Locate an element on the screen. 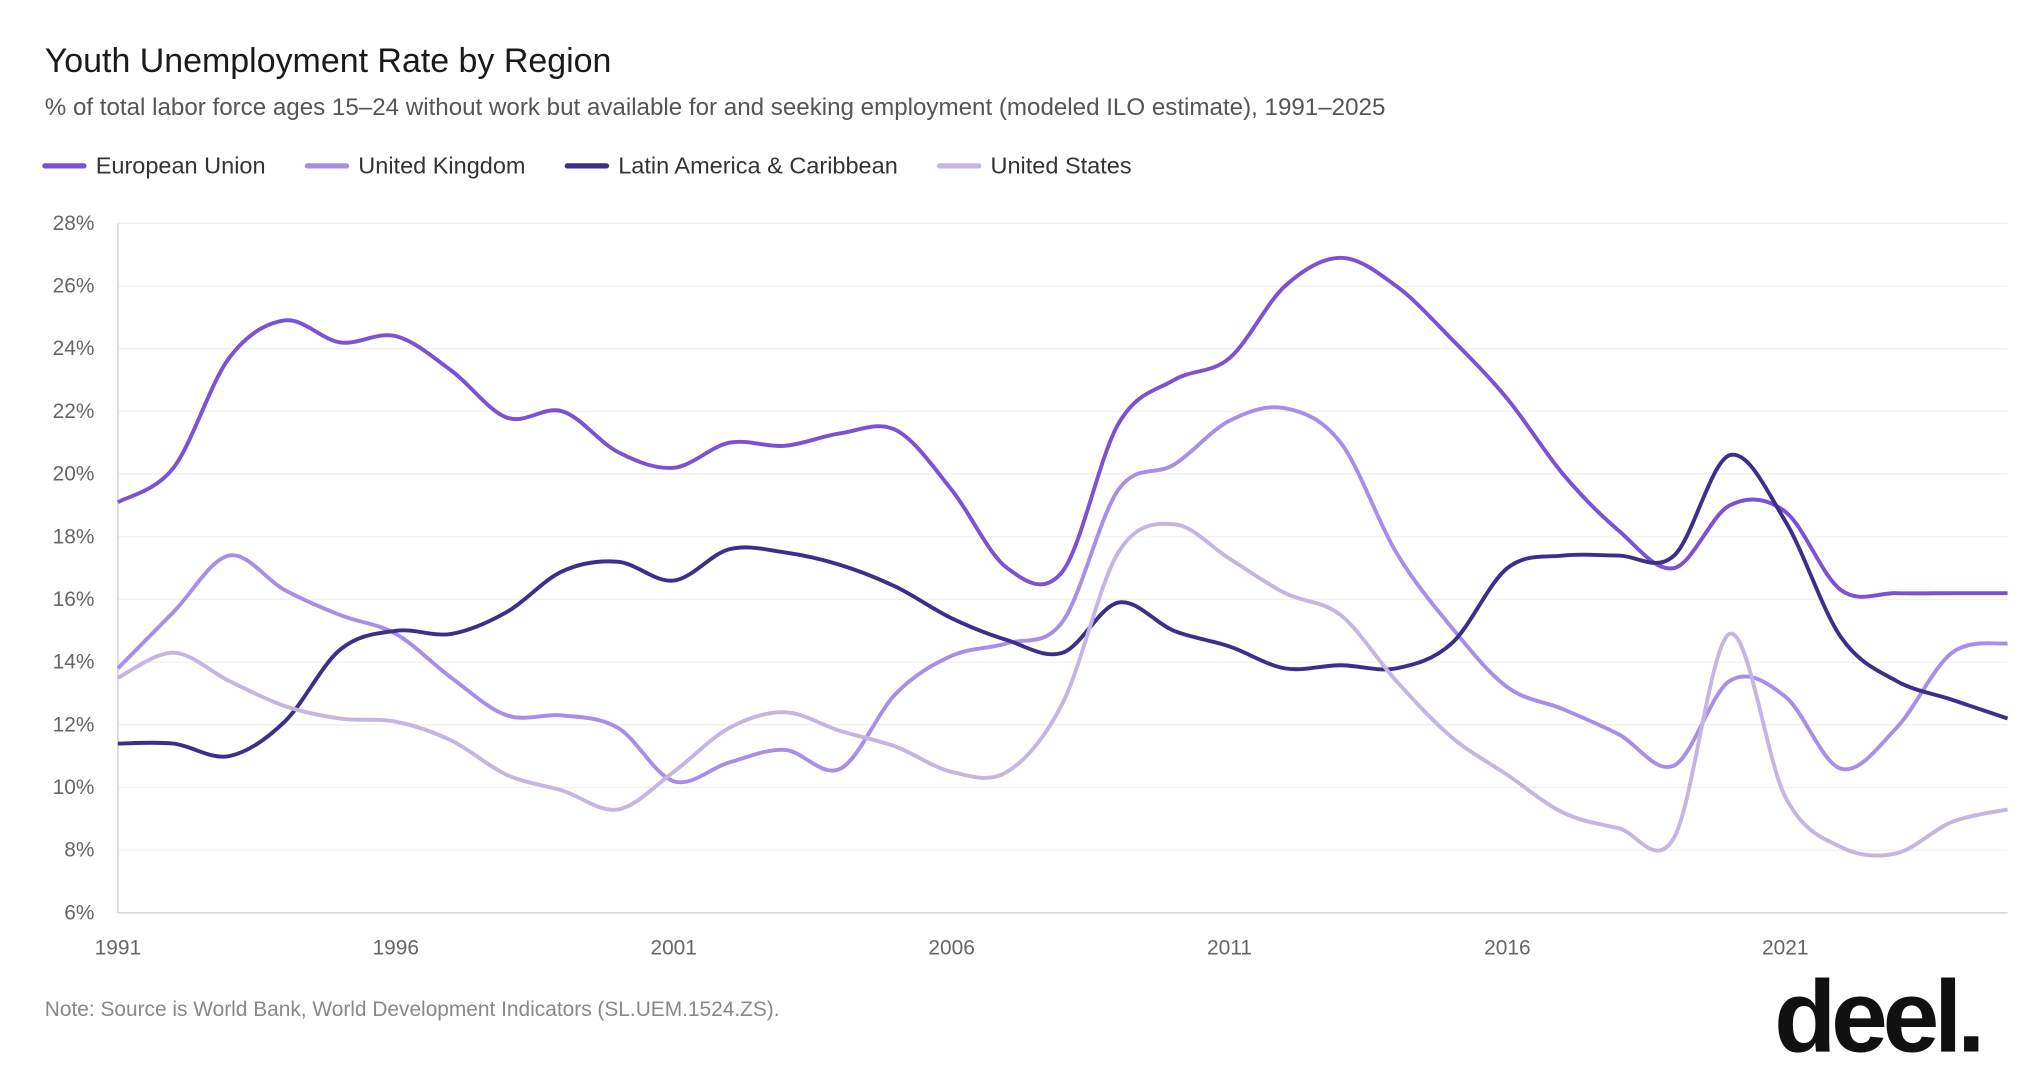 This screenshot has width=2038, height=1080. x-tick-label: 2021 is located at coordinates (1785, 948).